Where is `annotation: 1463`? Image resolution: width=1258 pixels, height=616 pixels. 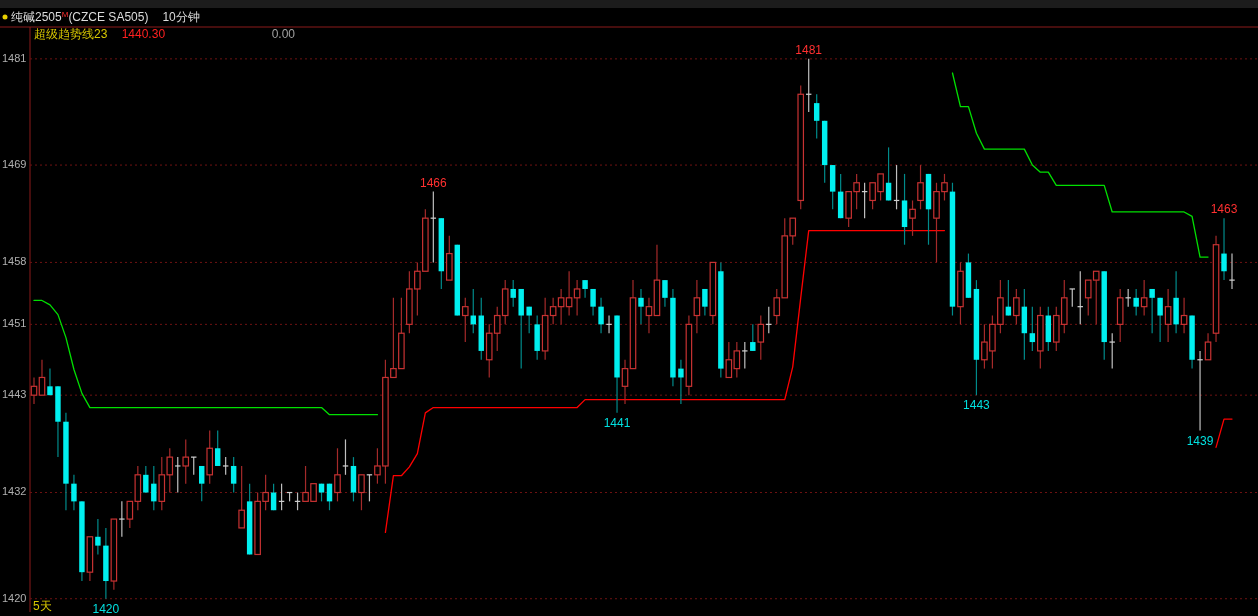 annotation: 1463 is located at coordinates (1224, 209).